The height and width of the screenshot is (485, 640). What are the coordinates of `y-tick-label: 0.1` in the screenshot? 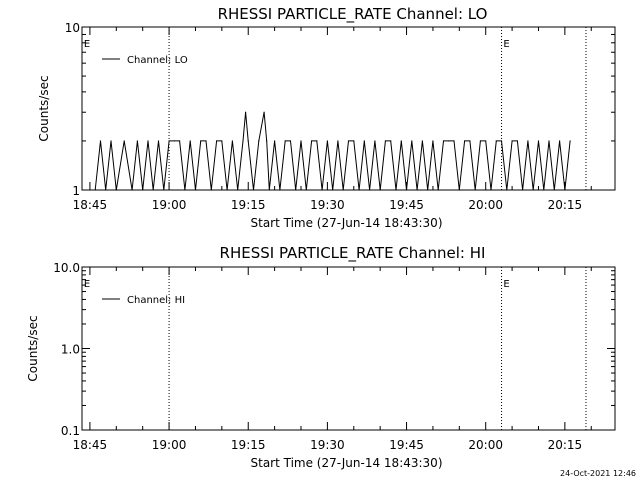 It's located at (70, 431).